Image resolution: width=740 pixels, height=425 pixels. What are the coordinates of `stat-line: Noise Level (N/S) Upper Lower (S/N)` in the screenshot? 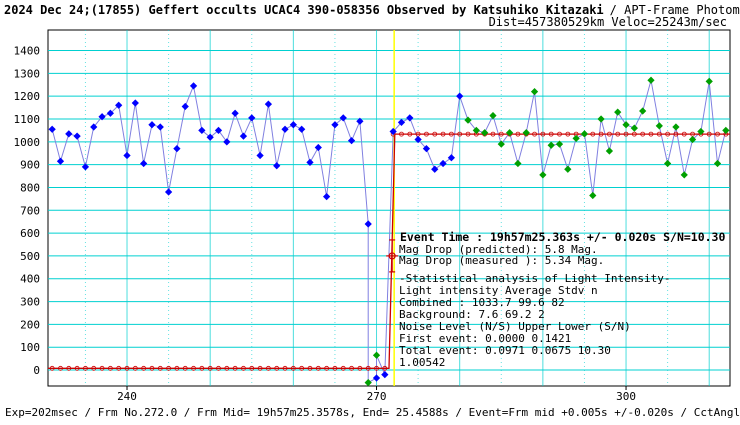 It's located at (515, 326).